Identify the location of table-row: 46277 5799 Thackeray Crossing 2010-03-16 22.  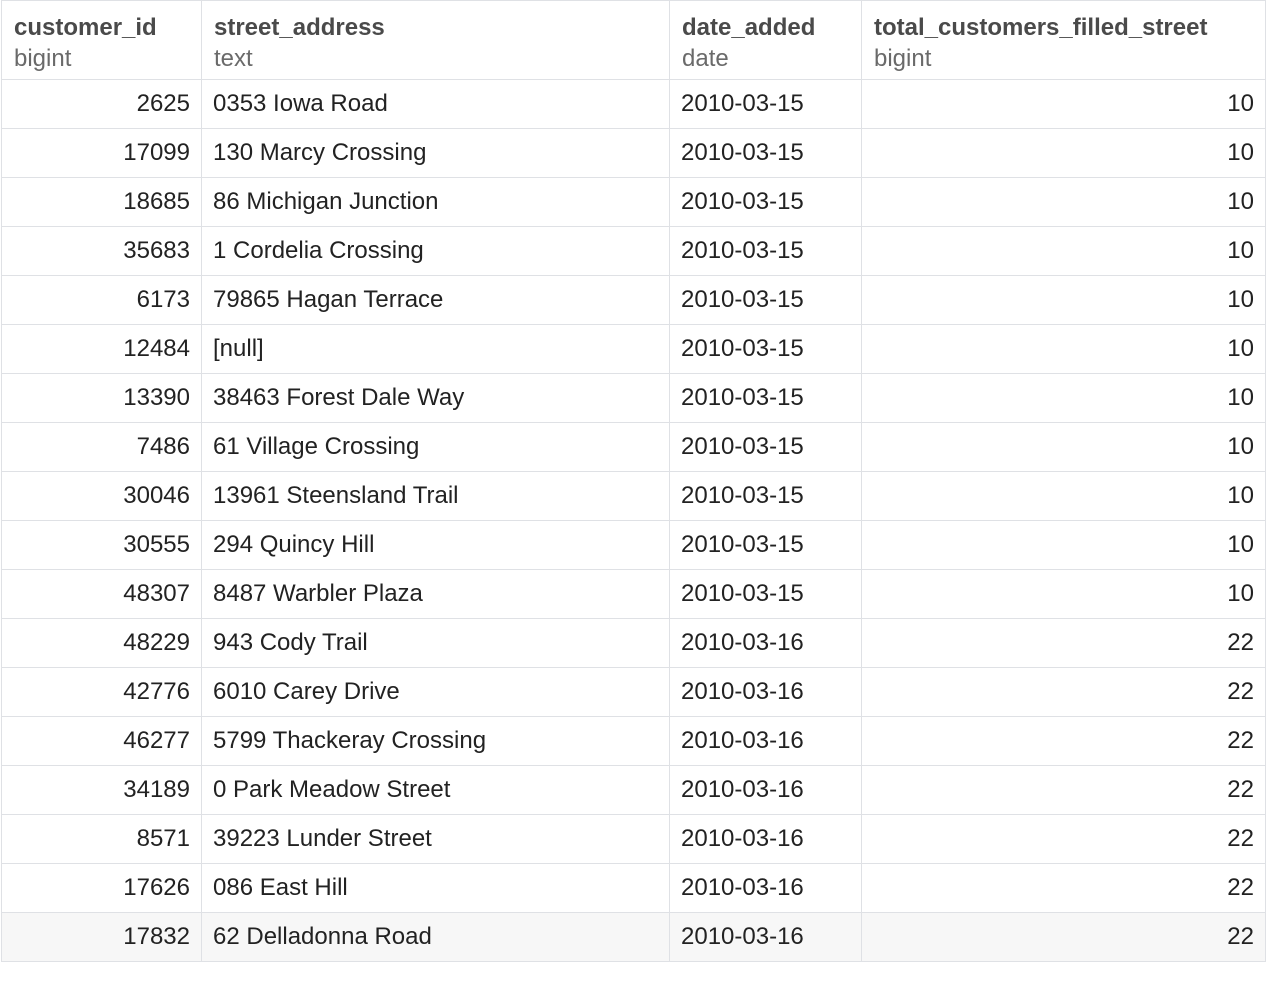
(633, 741).